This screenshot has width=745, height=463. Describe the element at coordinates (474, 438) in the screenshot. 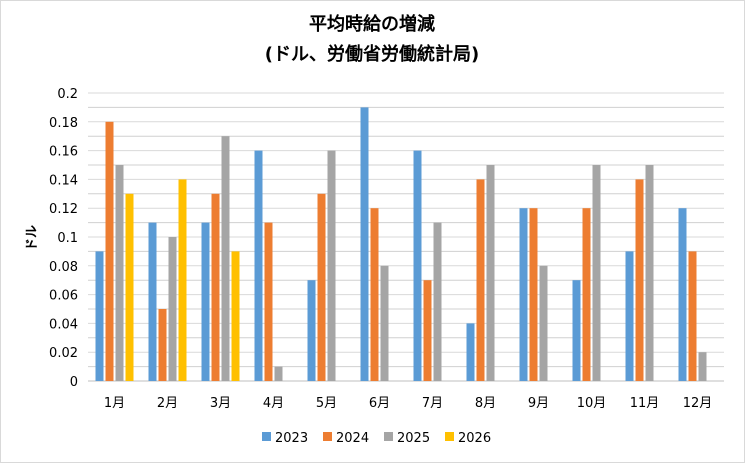

I see `legend-label: 2026` at that location.